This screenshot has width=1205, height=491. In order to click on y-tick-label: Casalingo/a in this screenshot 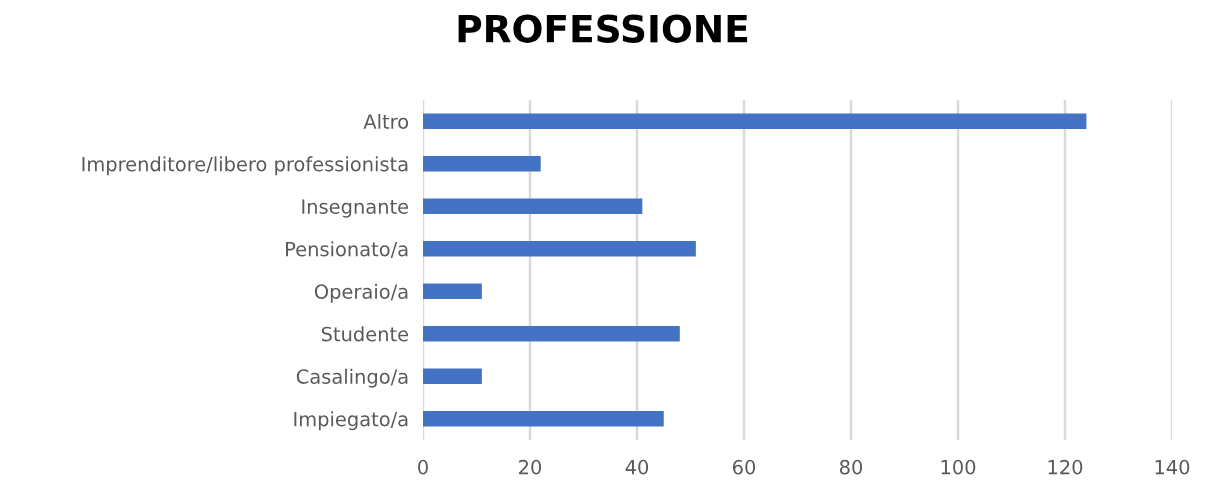, I will do `click(352, 378)`.